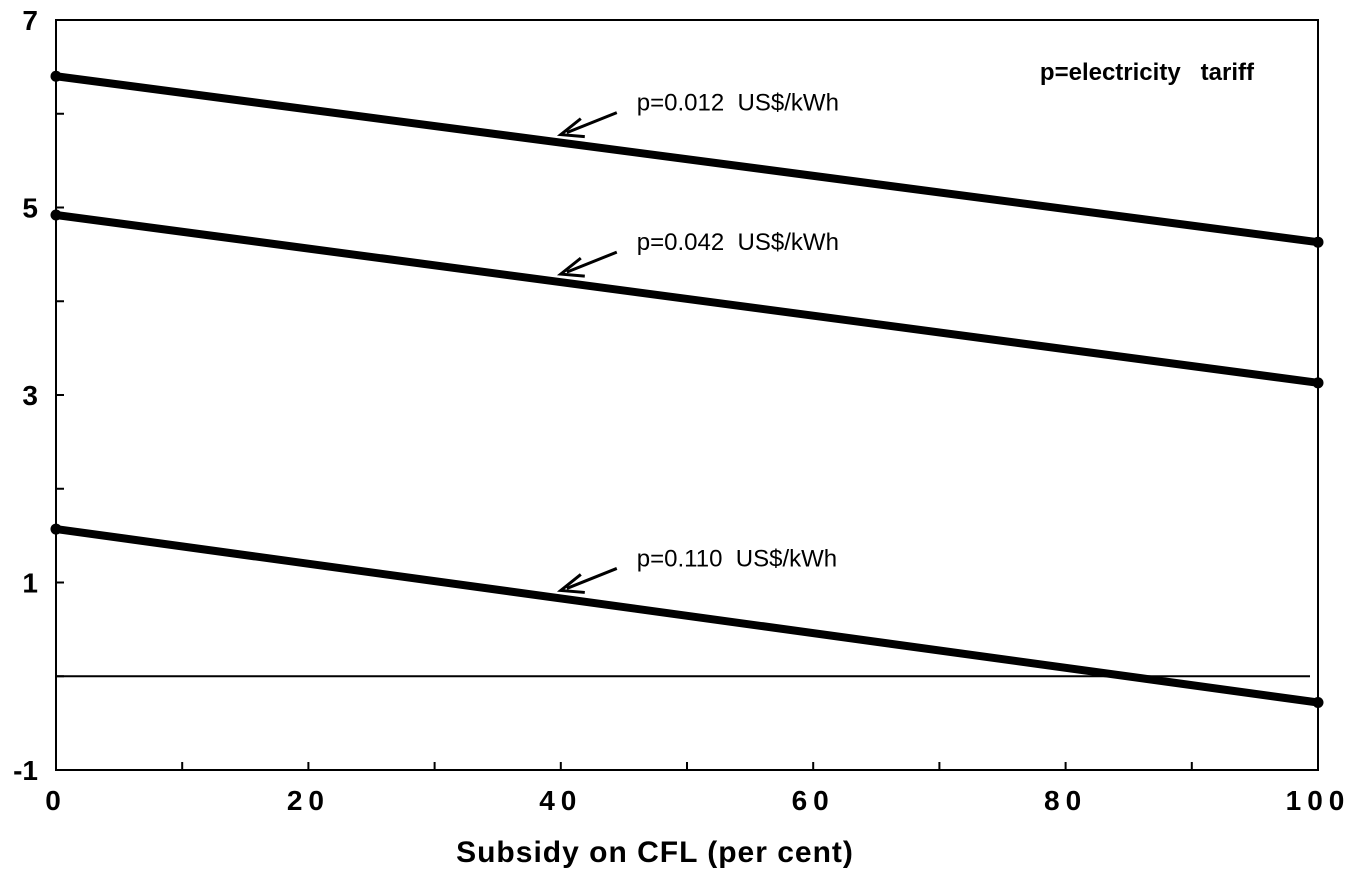 This screenshot has height=883, width=1372. Describe the element at coordinates (30, 20) in the screenshot. I see `y-tick-label: 7` at that location.